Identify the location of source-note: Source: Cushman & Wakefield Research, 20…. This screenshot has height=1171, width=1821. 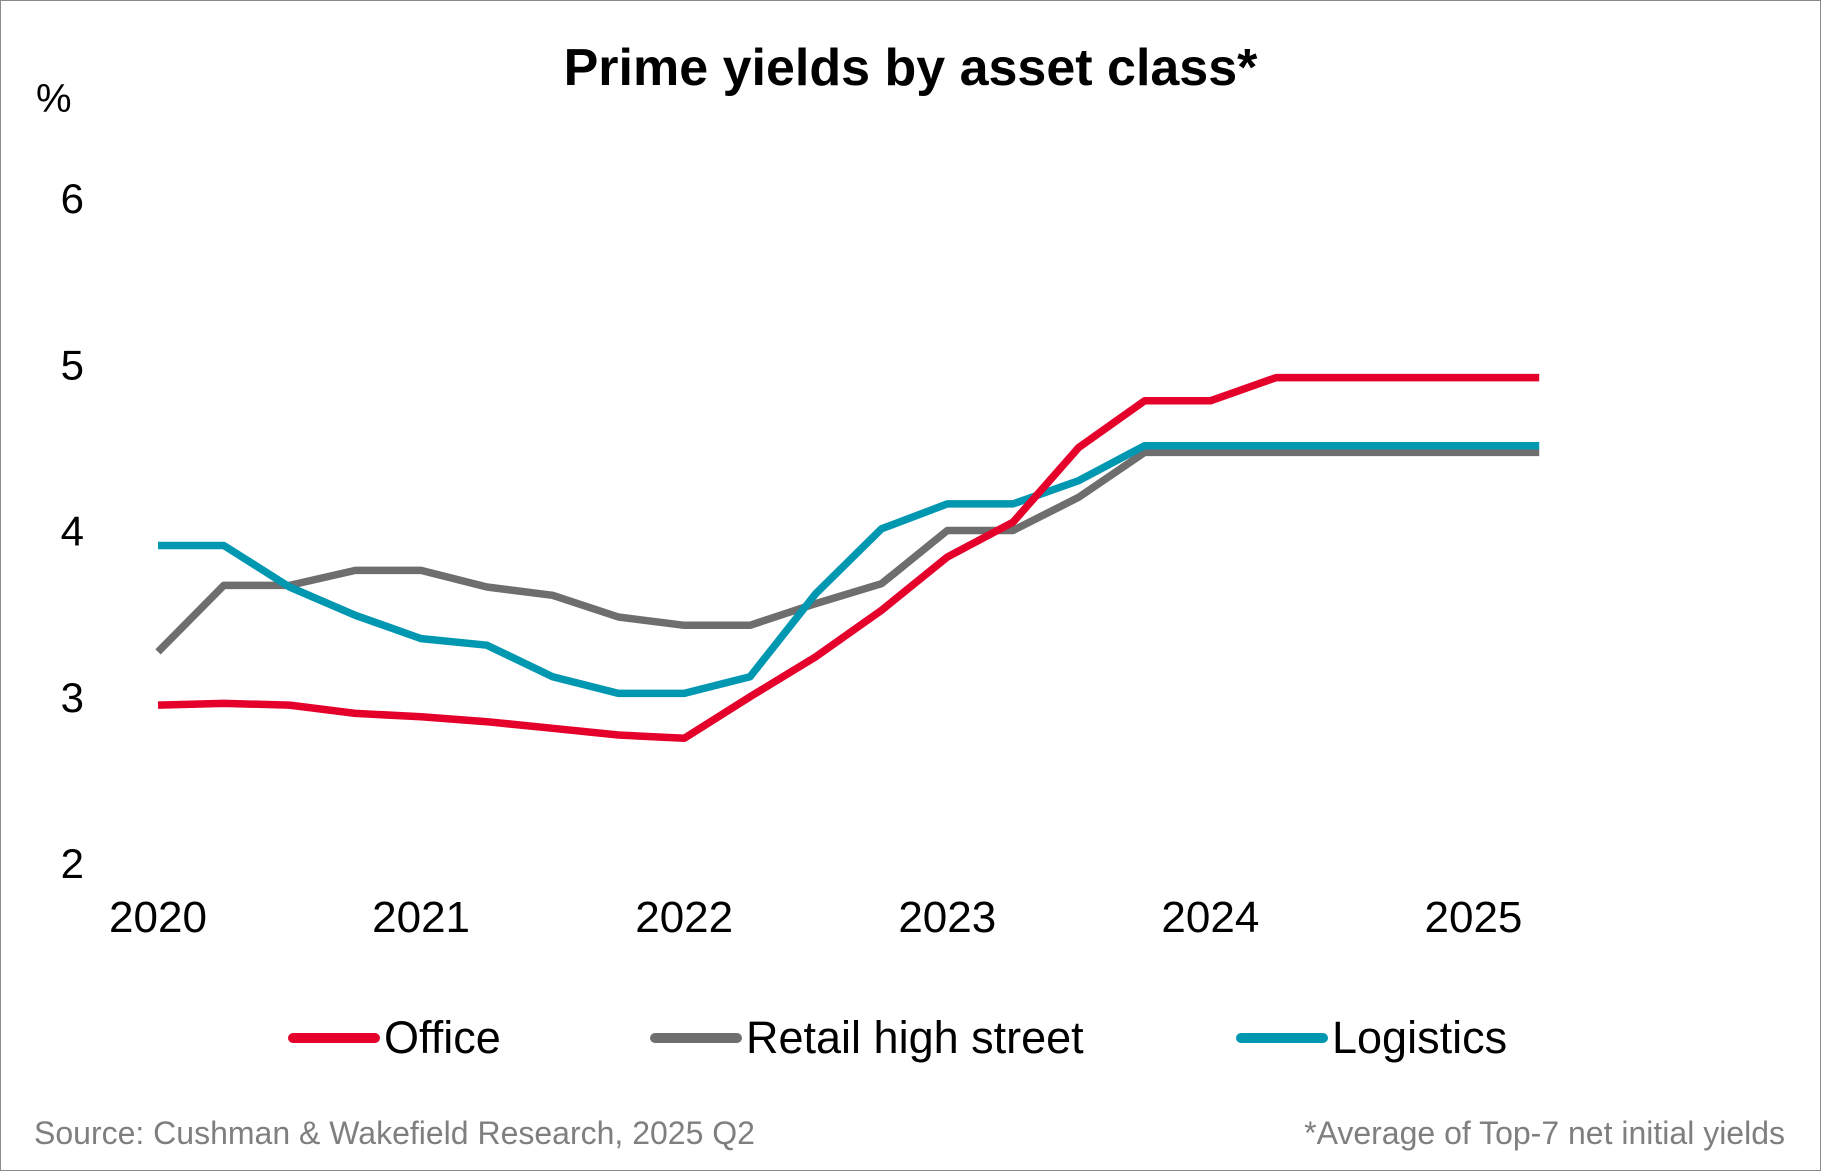
(394, 1133).